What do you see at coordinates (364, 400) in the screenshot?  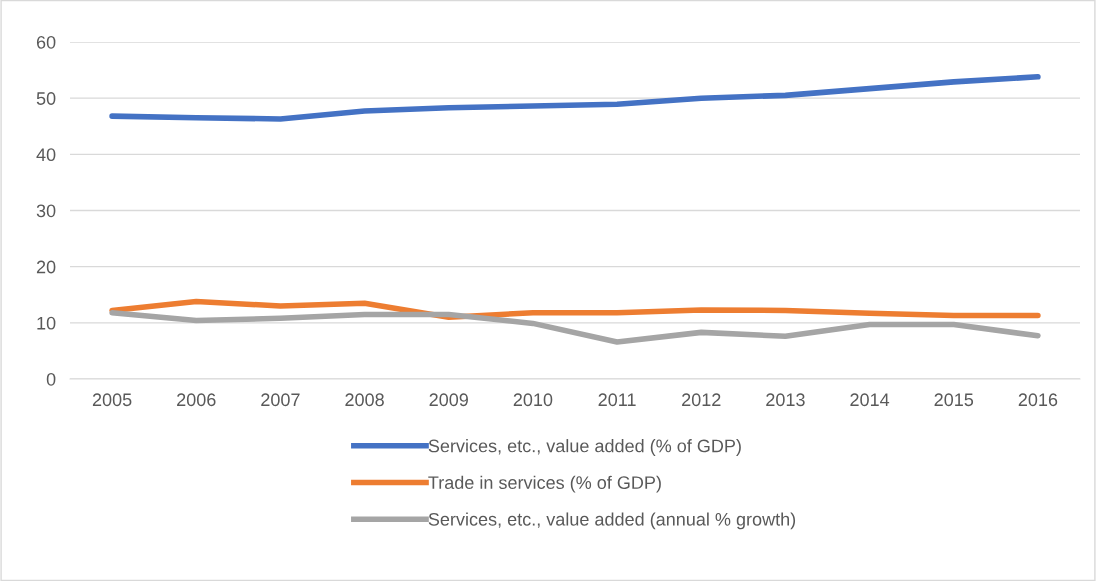 I see `x-tick-label: 2008` at bounding box center [364, 400].